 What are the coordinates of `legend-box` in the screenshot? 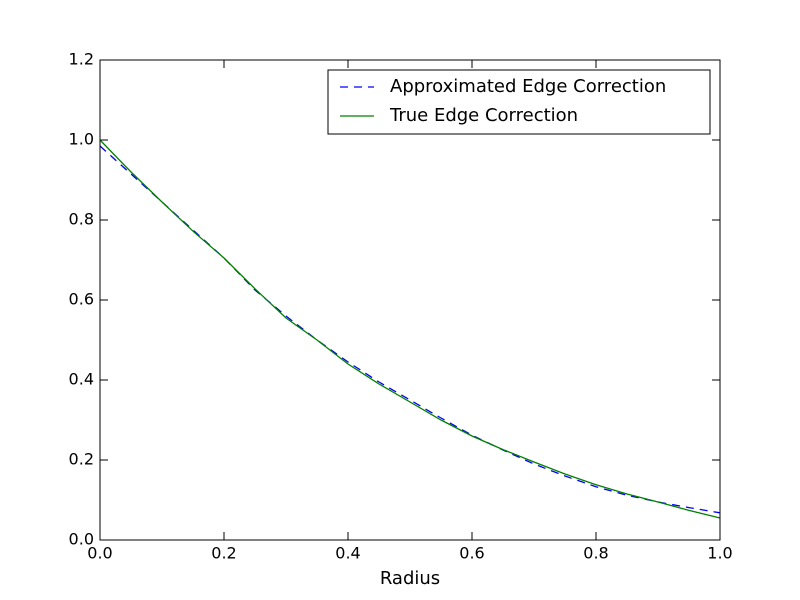 It's located at (519, 102).